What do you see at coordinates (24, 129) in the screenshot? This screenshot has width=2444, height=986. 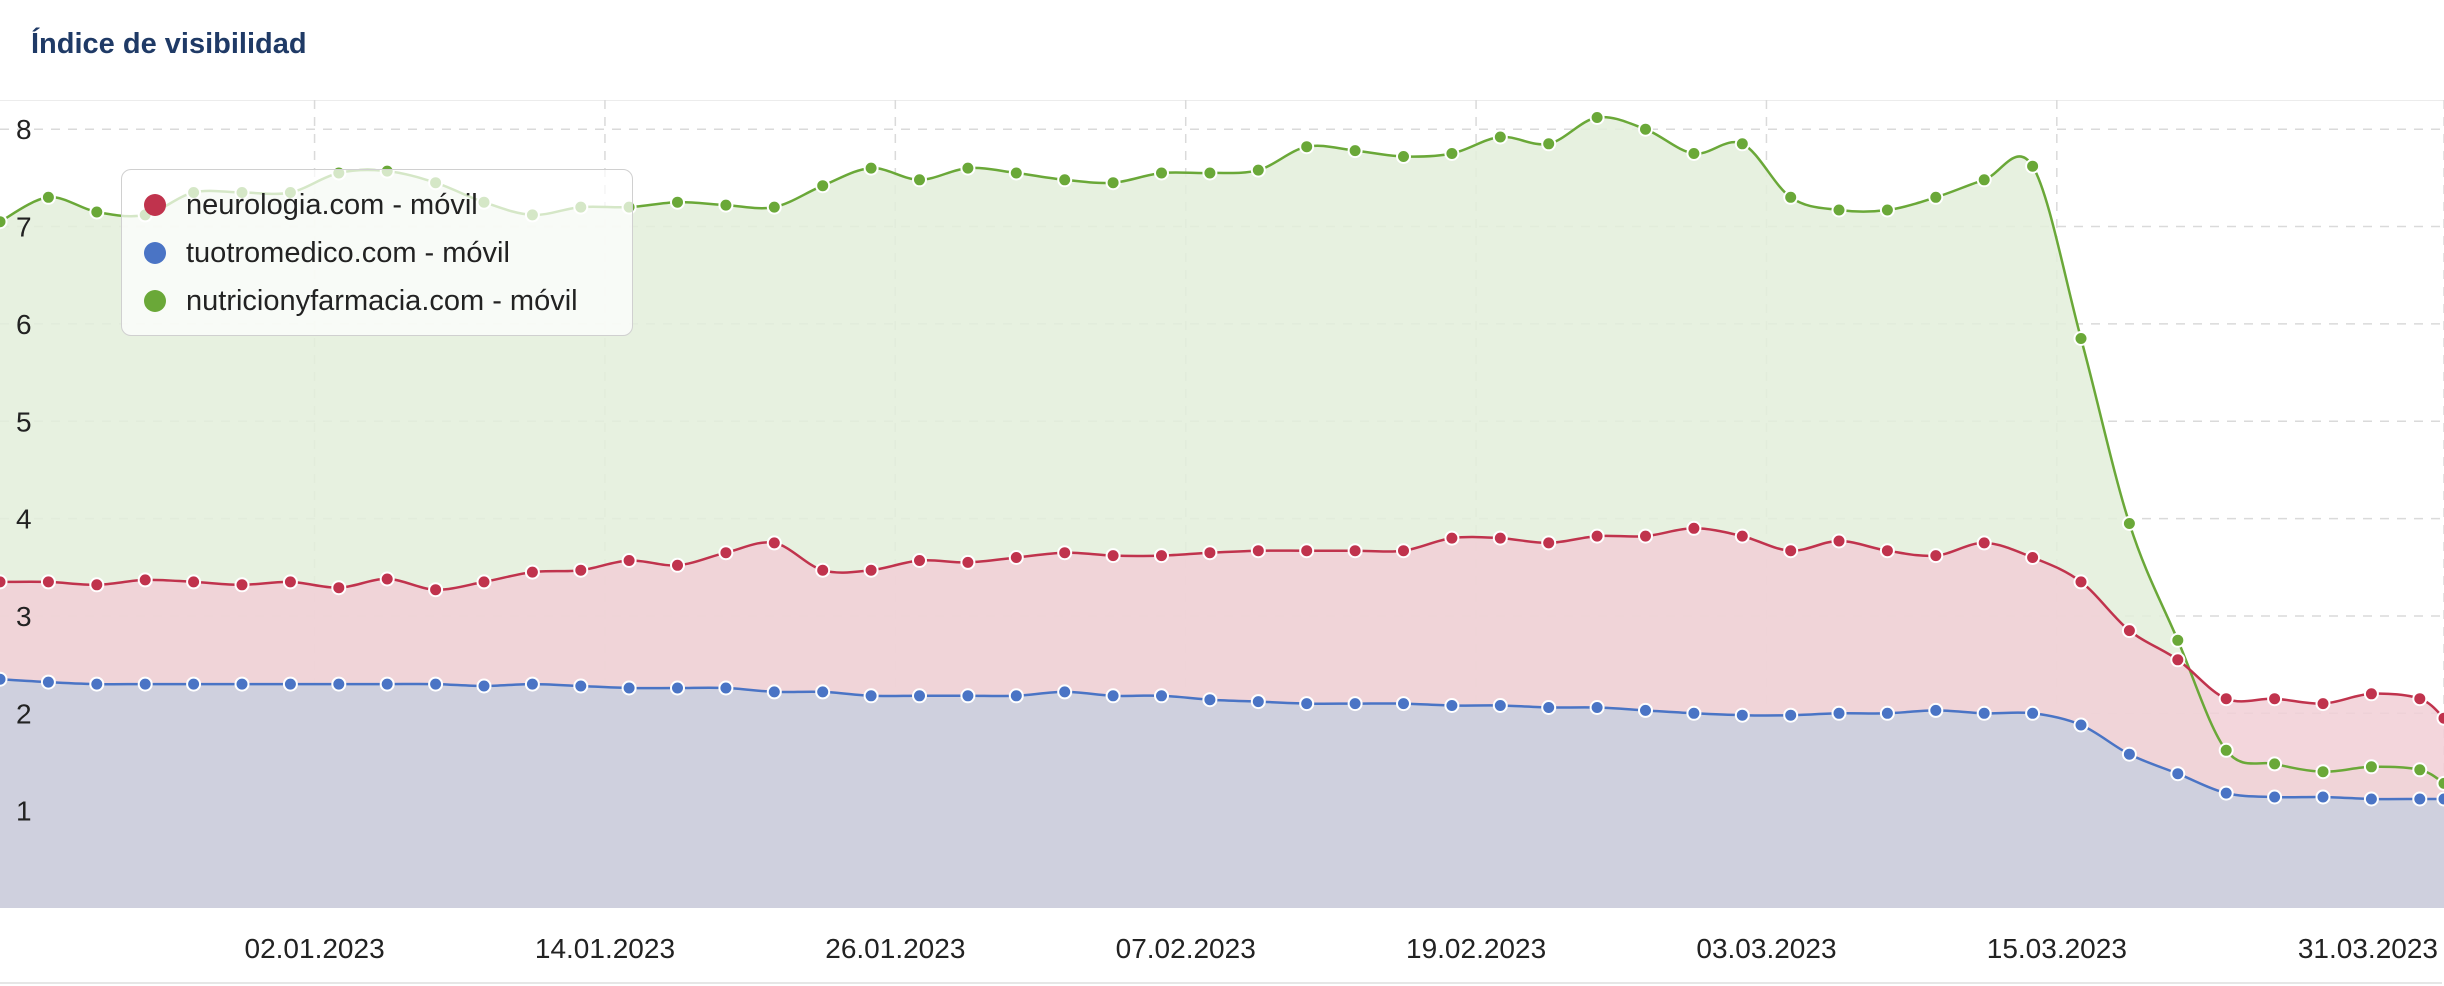 I see `y-tick-label: 8` at bounding box center [24, 129].